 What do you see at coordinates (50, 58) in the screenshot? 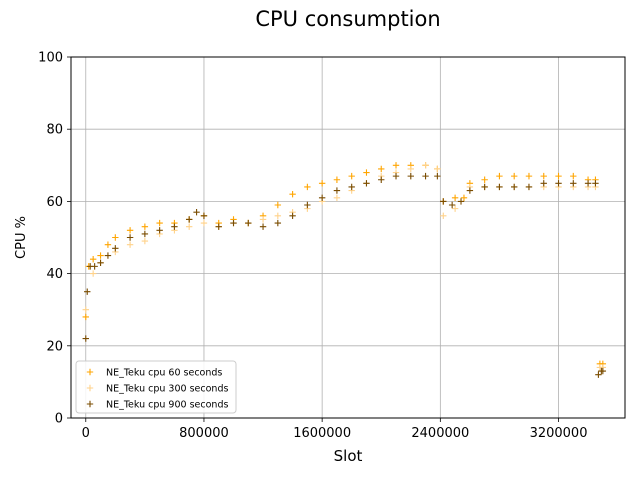
I see `y-tick-label: 100` at bounding box center [50, 58].